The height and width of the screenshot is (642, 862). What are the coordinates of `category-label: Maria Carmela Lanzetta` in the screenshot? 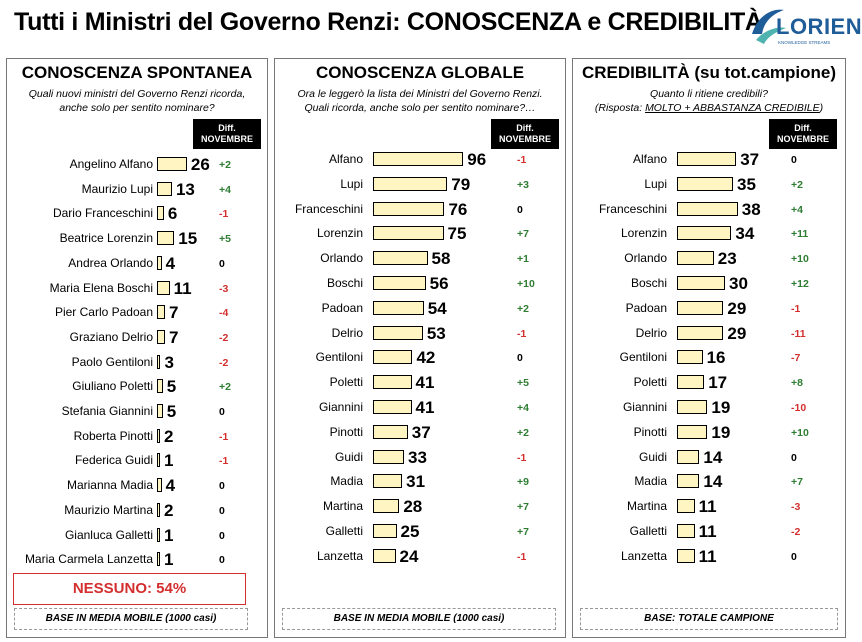 It's located at (88, 559).